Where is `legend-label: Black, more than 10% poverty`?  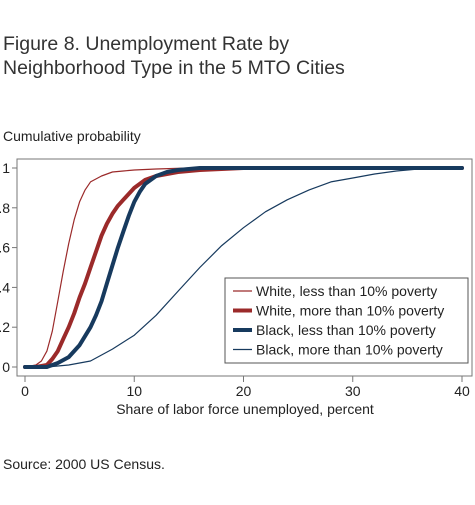
legend-label: Black, more than 10% poverty is located at coordinates (349, 350).